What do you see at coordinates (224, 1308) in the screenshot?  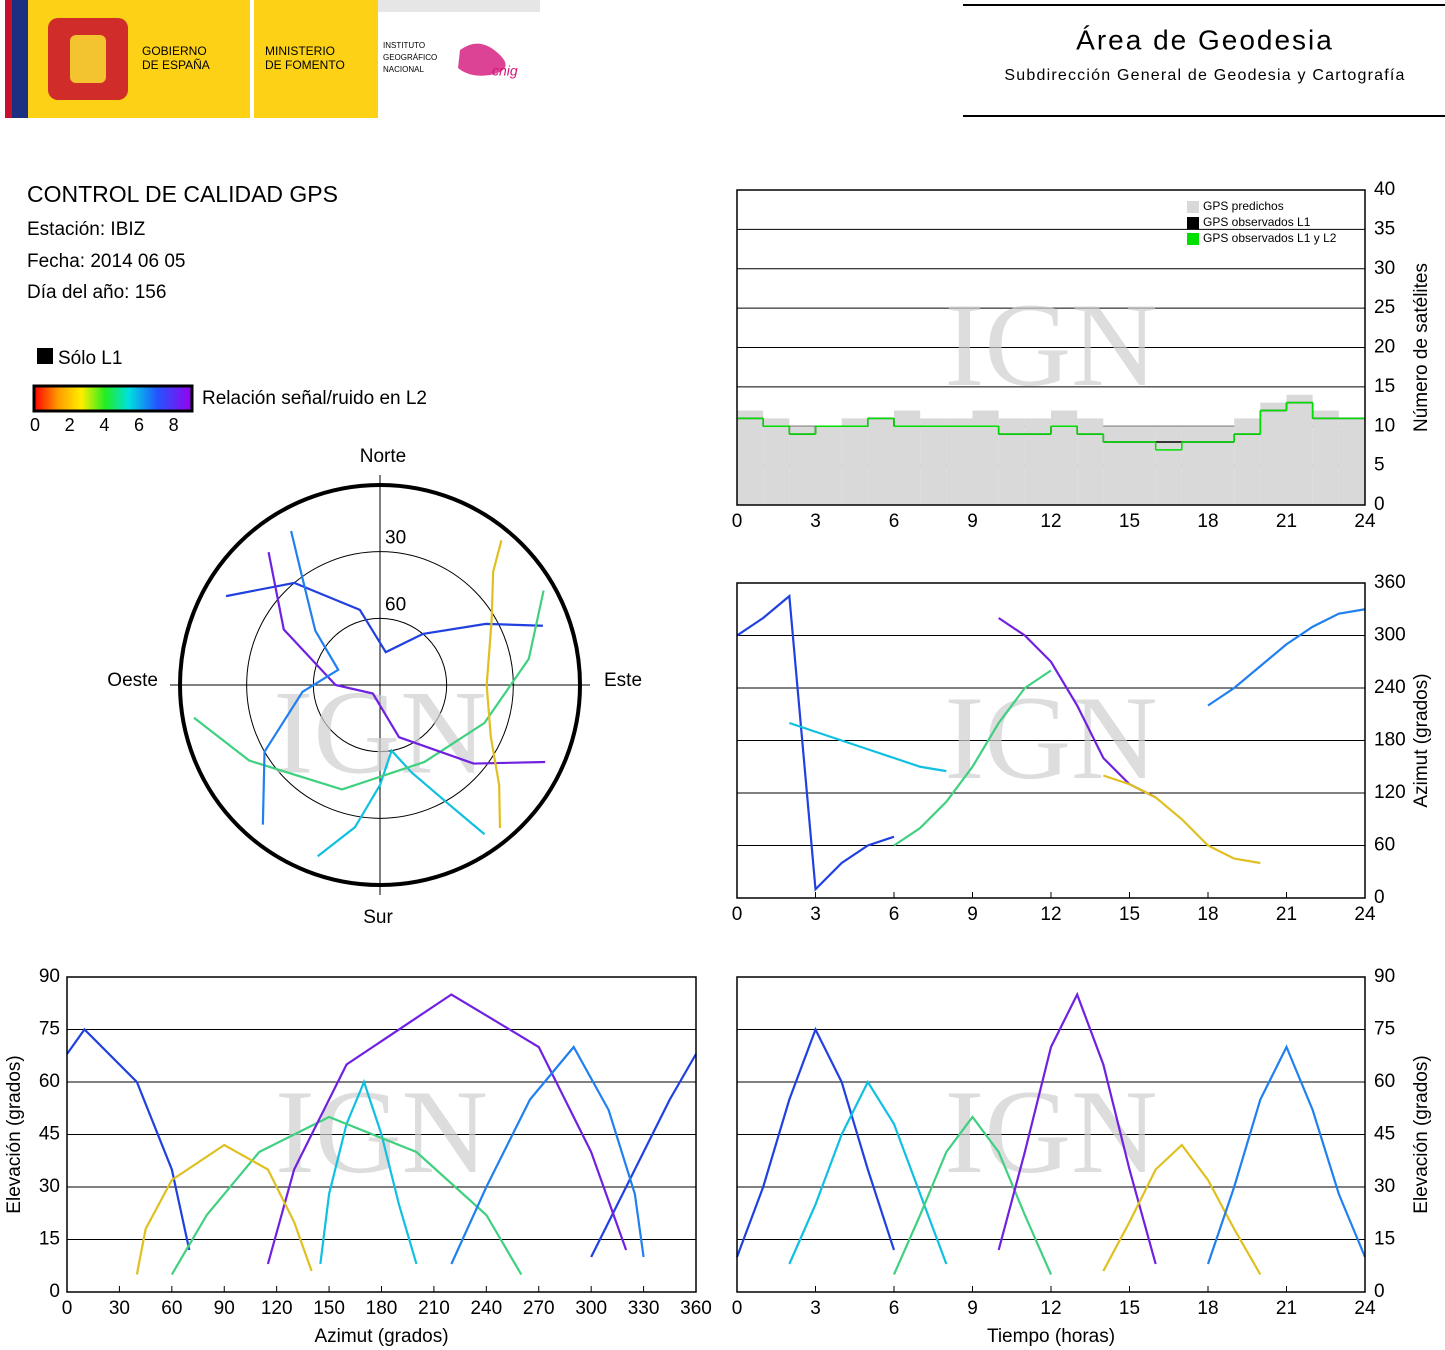 I see `x-tick-label: 90` at bounding box center [224, 1308].